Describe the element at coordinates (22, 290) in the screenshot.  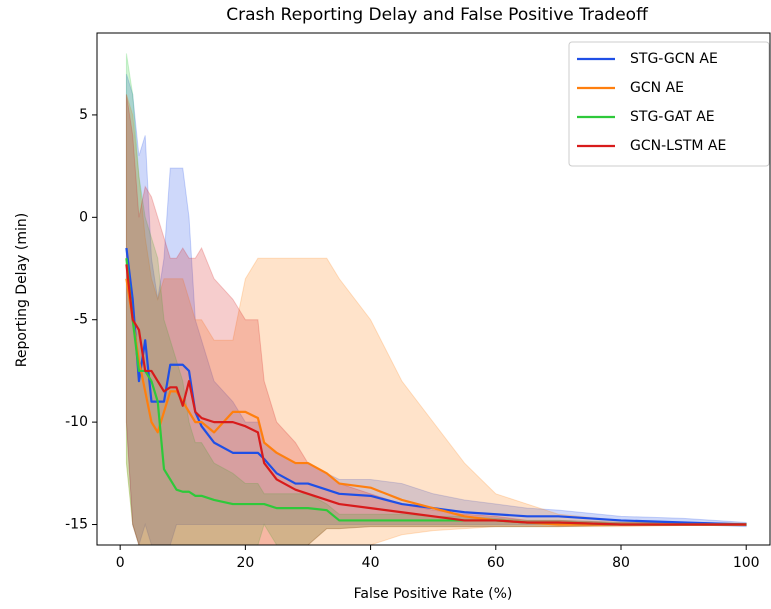
I see `y-axis-label: Reporting Delay (min)` at that location.